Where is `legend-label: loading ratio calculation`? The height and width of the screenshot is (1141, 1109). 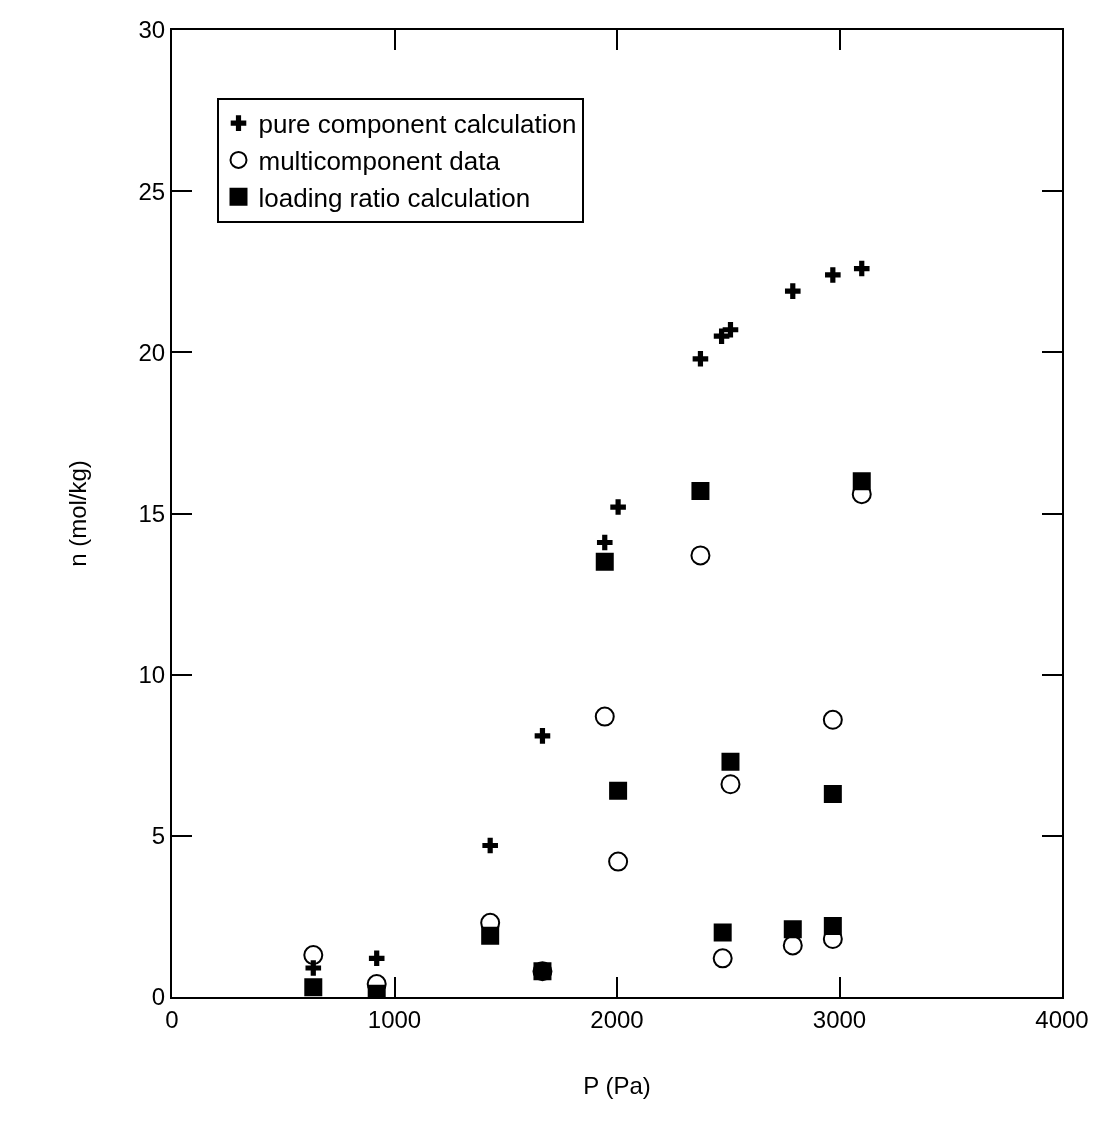
legend-label: loading ratio calculation is located at coordinates (394, 197).